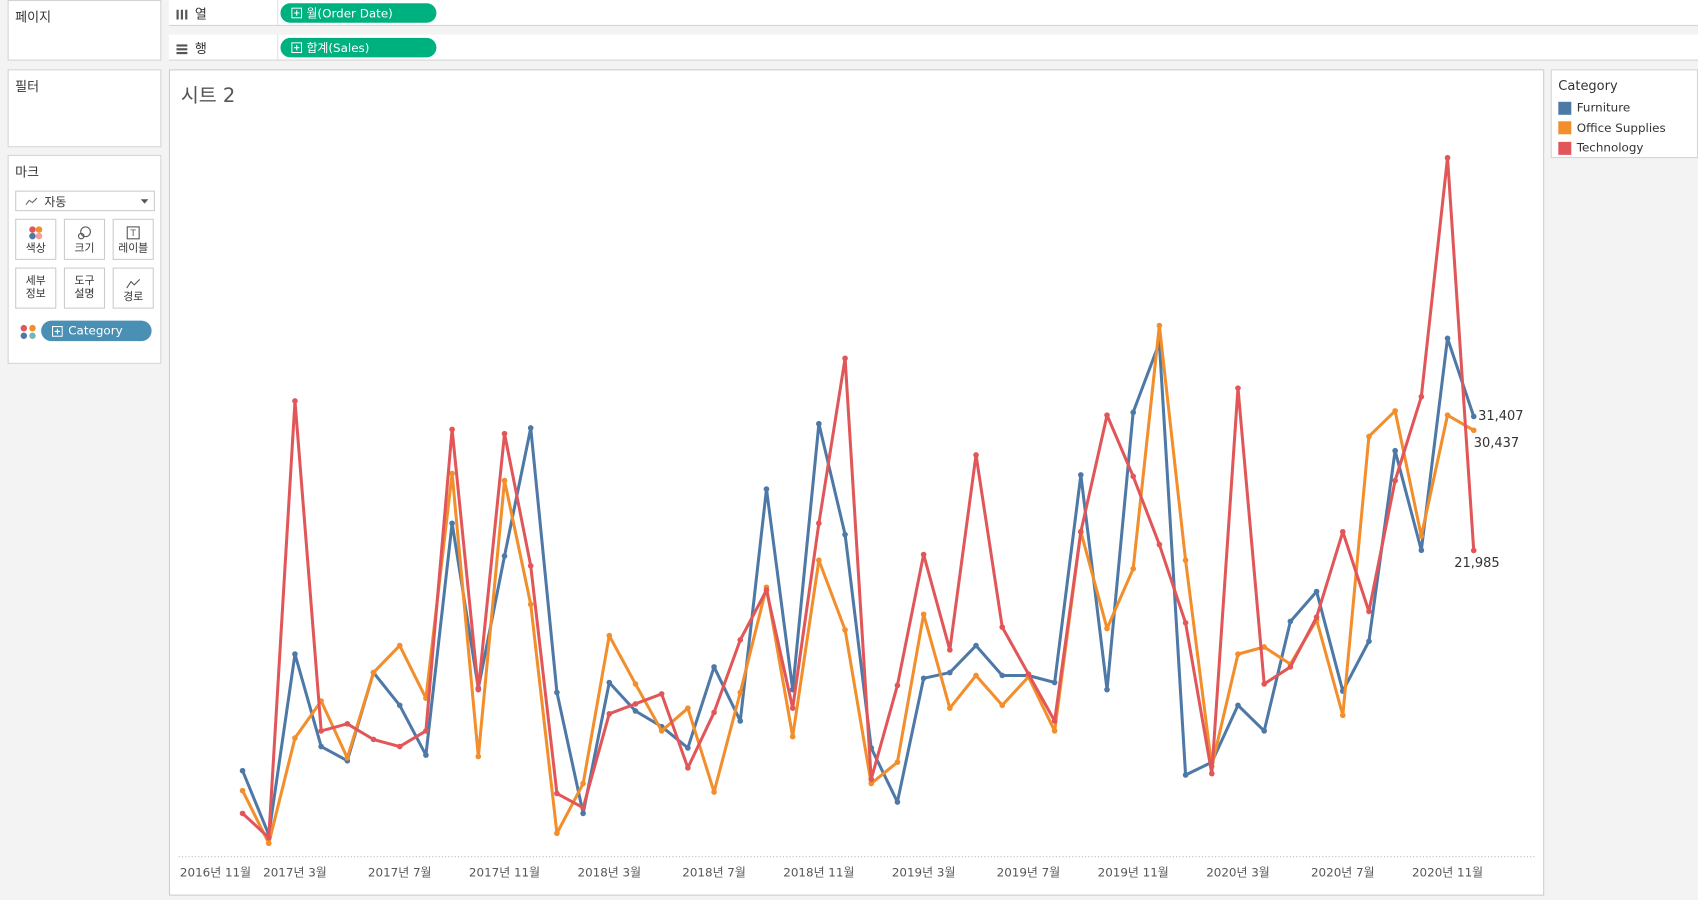  Describe the element at coordinates (84, 248) in the screenshot. I see `button-text: 크기` at that location.